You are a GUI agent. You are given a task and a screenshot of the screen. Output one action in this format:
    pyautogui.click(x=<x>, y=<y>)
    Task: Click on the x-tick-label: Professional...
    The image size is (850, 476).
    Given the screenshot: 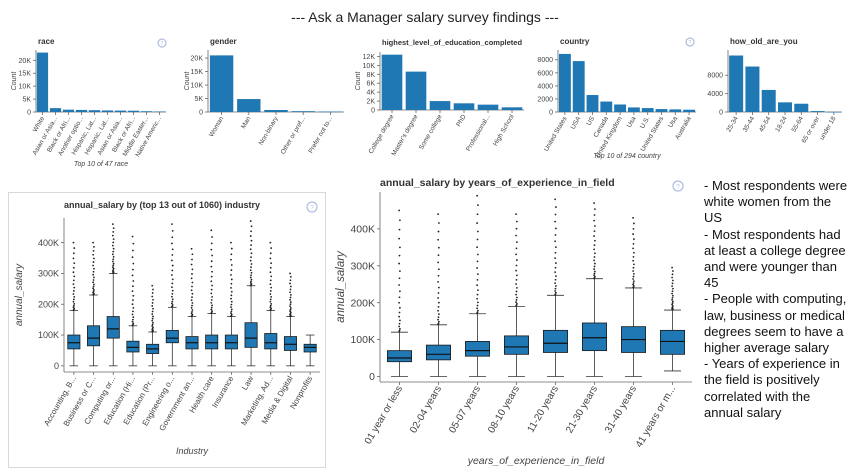 What is the action you would take?
    pyautogui.click(x=478, y=132)
    